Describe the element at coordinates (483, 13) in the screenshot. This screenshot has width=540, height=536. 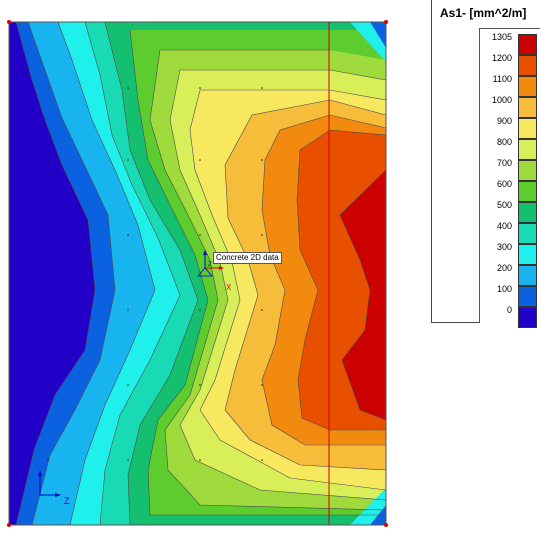
I see `legend-title: As1- [mm^2/m]` at that location.